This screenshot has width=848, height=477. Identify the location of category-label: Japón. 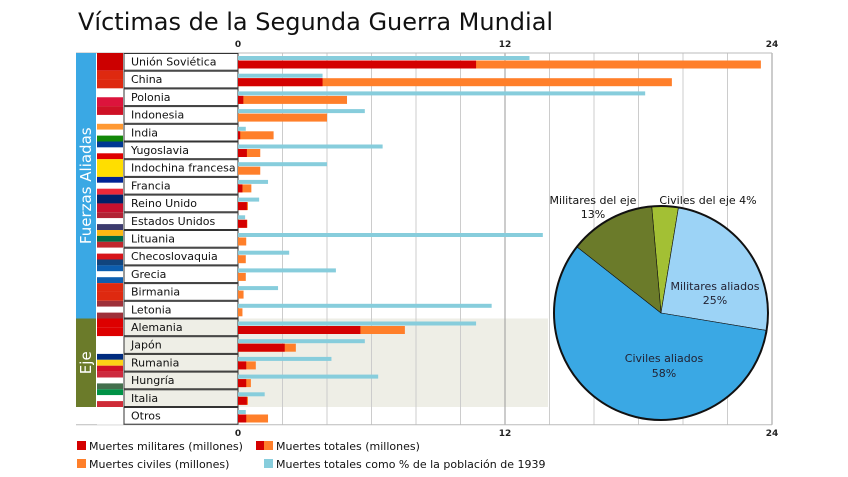
(146, 345).